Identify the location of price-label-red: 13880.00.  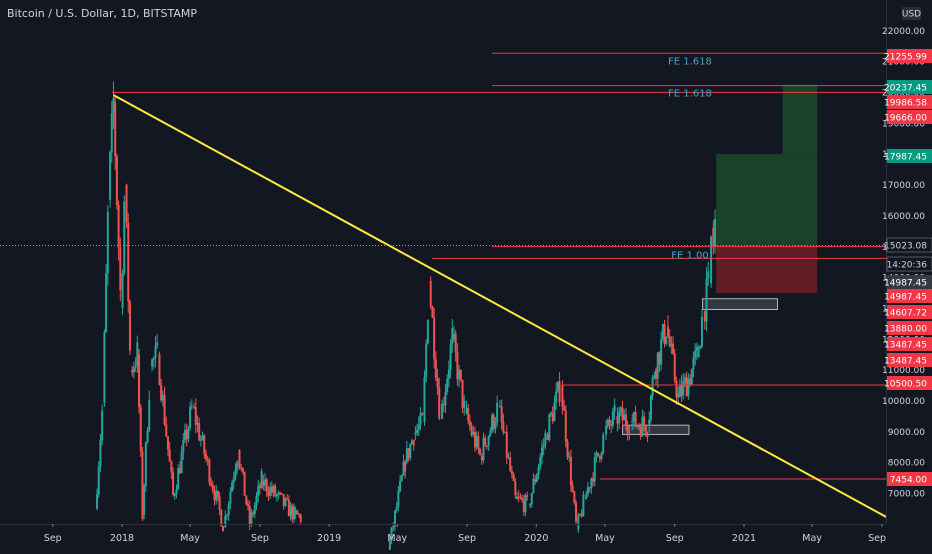
(908, 328).